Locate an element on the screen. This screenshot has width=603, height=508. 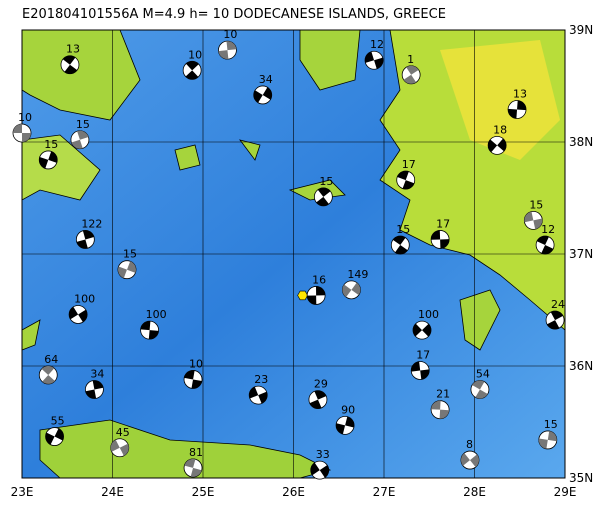
depth-label: 33 is located at coordinates (323, 454).